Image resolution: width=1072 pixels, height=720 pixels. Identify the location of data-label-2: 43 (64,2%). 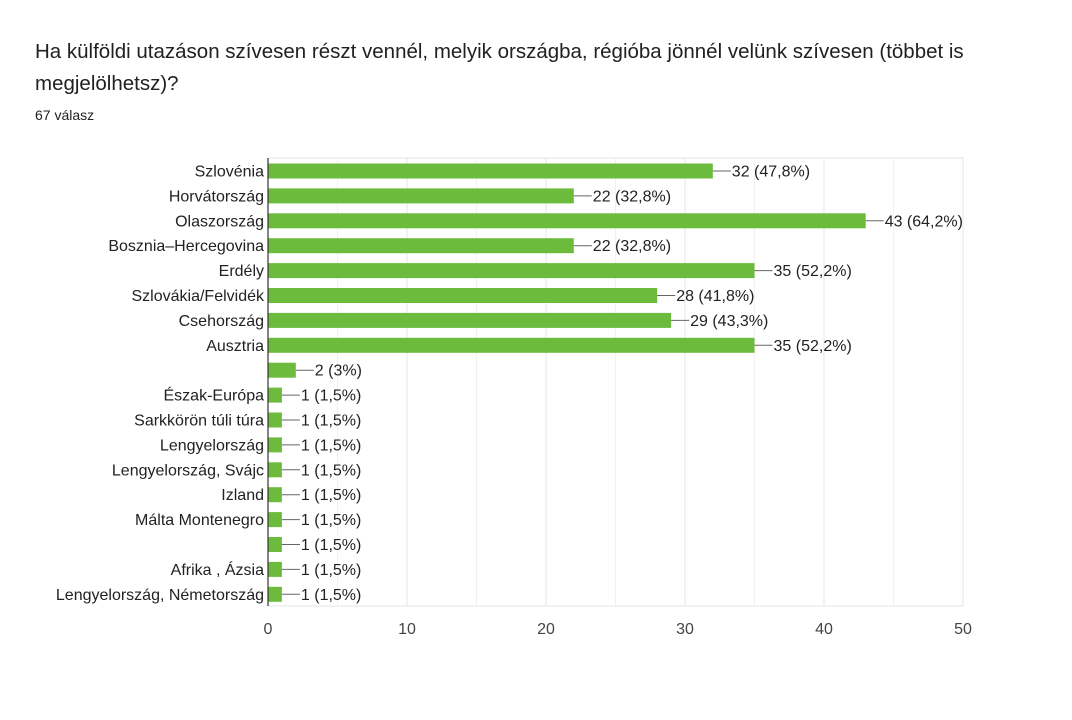
(924, 221).